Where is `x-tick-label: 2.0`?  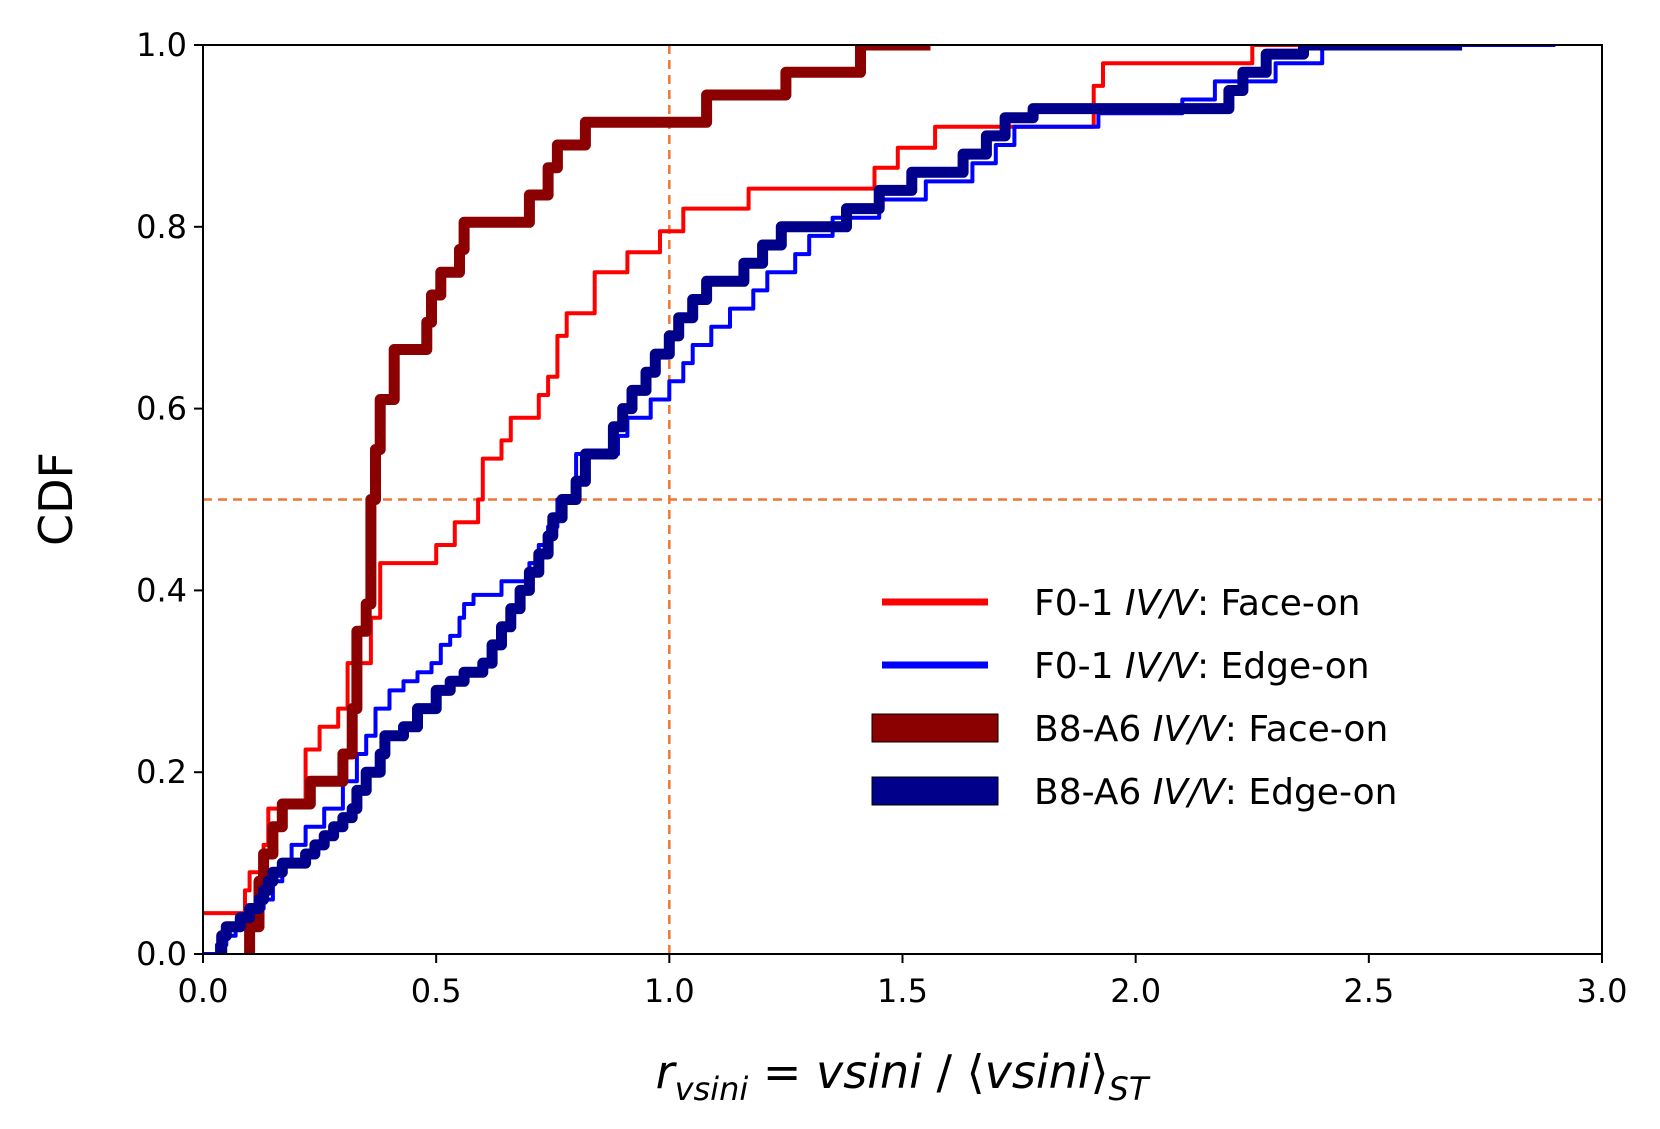 x-tick-label: 2.0 is located at coordinates (1135, 991).